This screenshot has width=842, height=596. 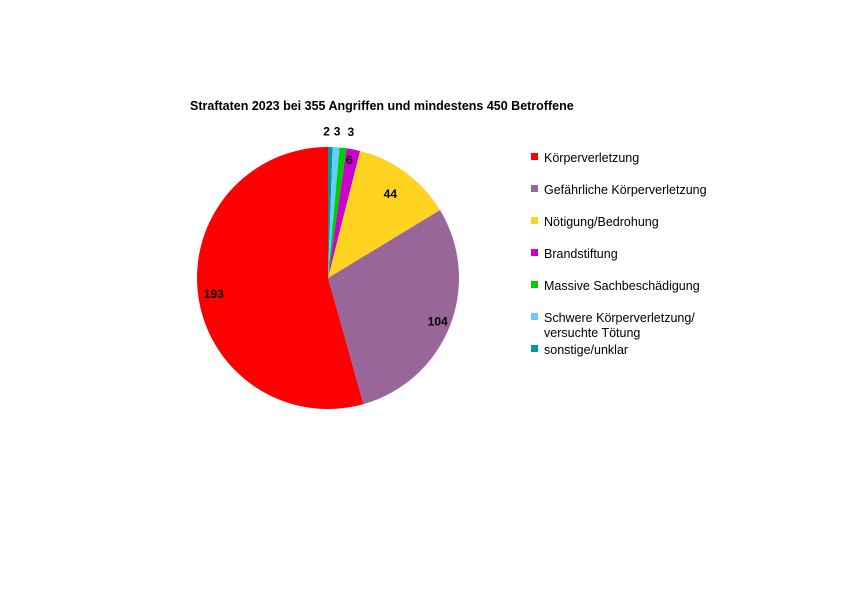 I want to click on data-label: 104, so click(x=438, y=321).